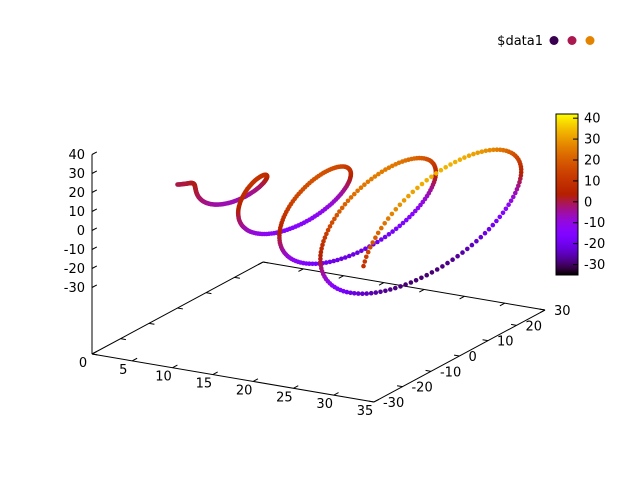 The image size is (640, 484). Describe the element at coordinates (74, 288) in the screenshot. I see `z-tick-label: -30` at that location.